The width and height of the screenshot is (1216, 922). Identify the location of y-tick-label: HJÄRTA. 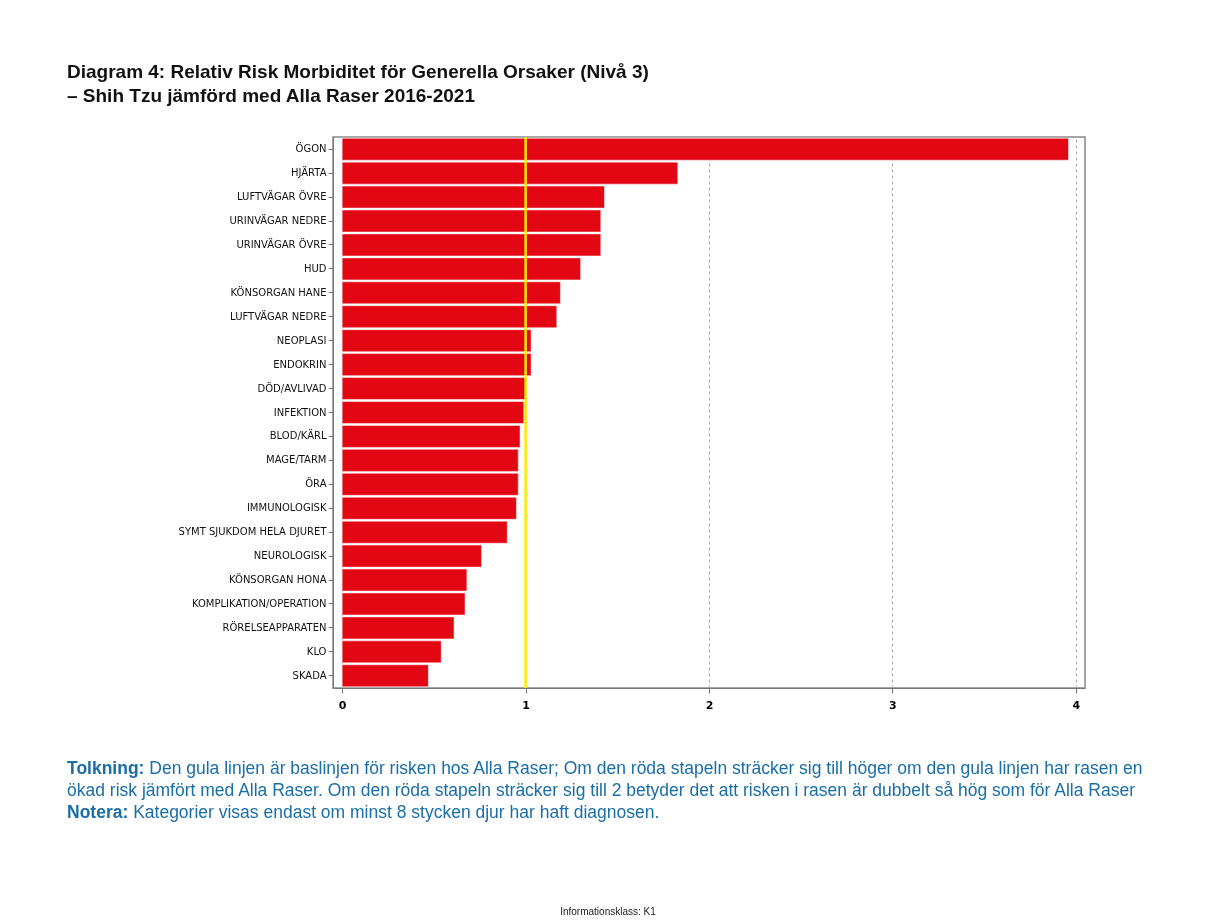
(308, 172).